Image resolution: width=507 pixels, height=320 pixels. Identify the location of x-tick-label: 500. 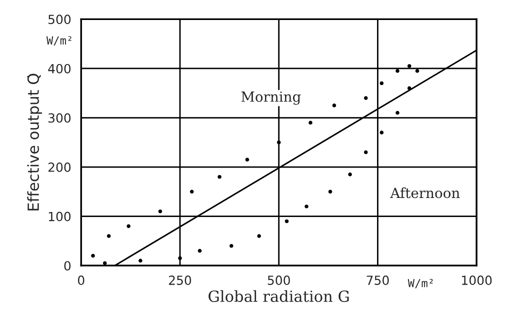
(279, 280).